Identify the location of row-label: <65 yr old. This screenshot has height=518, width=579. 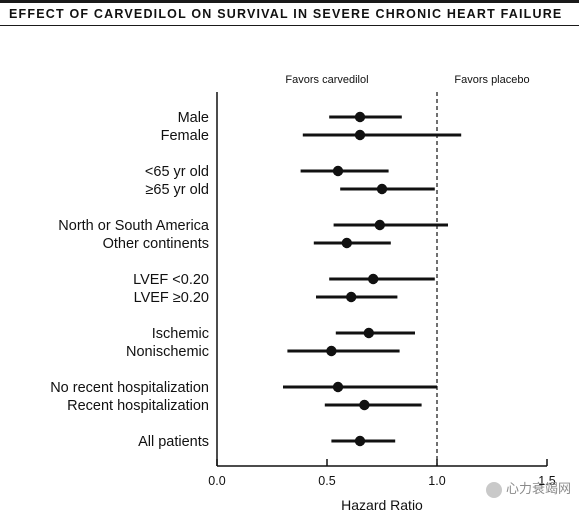
(177, 172).